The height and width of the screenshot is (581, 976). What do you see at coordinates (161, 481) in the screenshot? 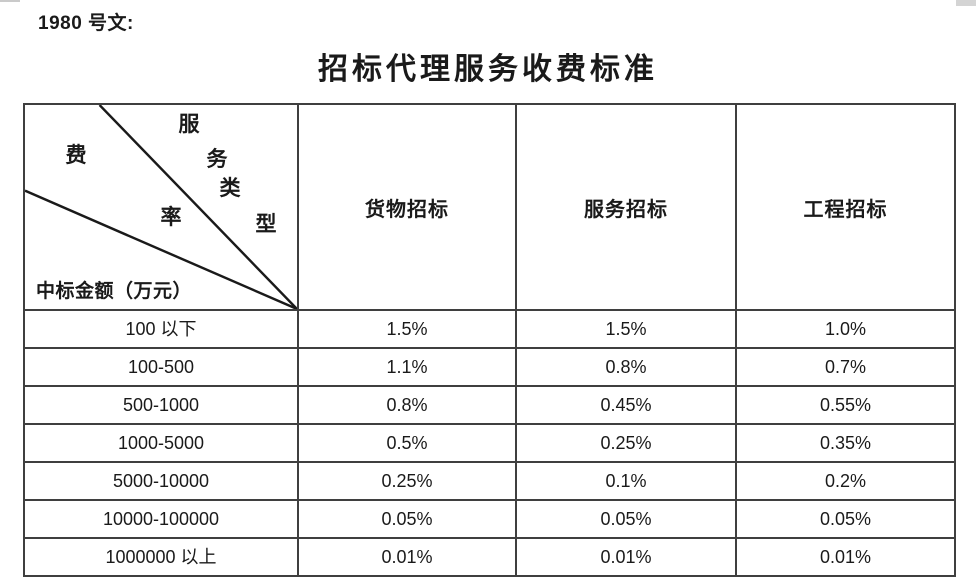
I see `amount-range-cell: 5000-10000` at bounding box center [161, 481].